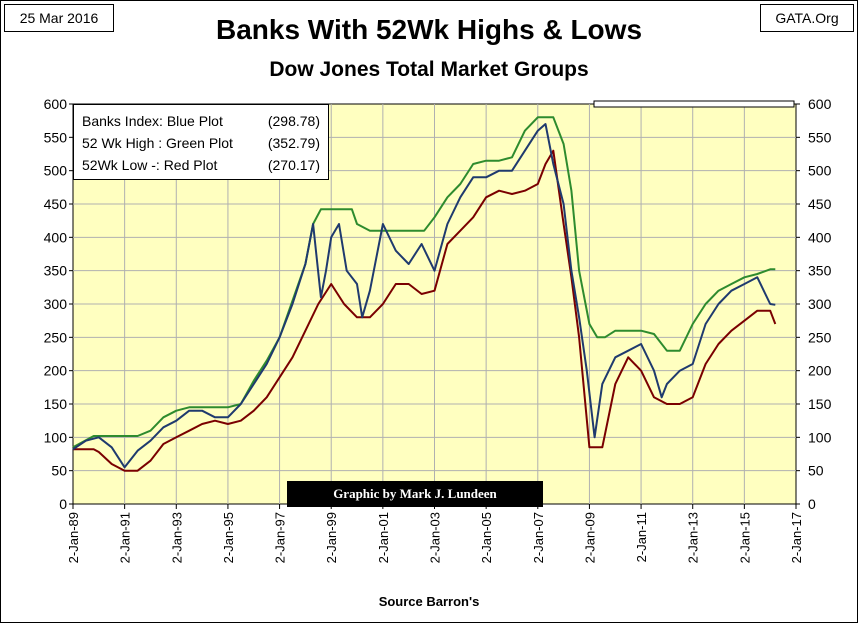 Image resolution: width=858 pixels, height=623 pixels. Describe the element at coordinates (820, 437) in the screenshot. I see `y-tick-label-right: 100` at that location.